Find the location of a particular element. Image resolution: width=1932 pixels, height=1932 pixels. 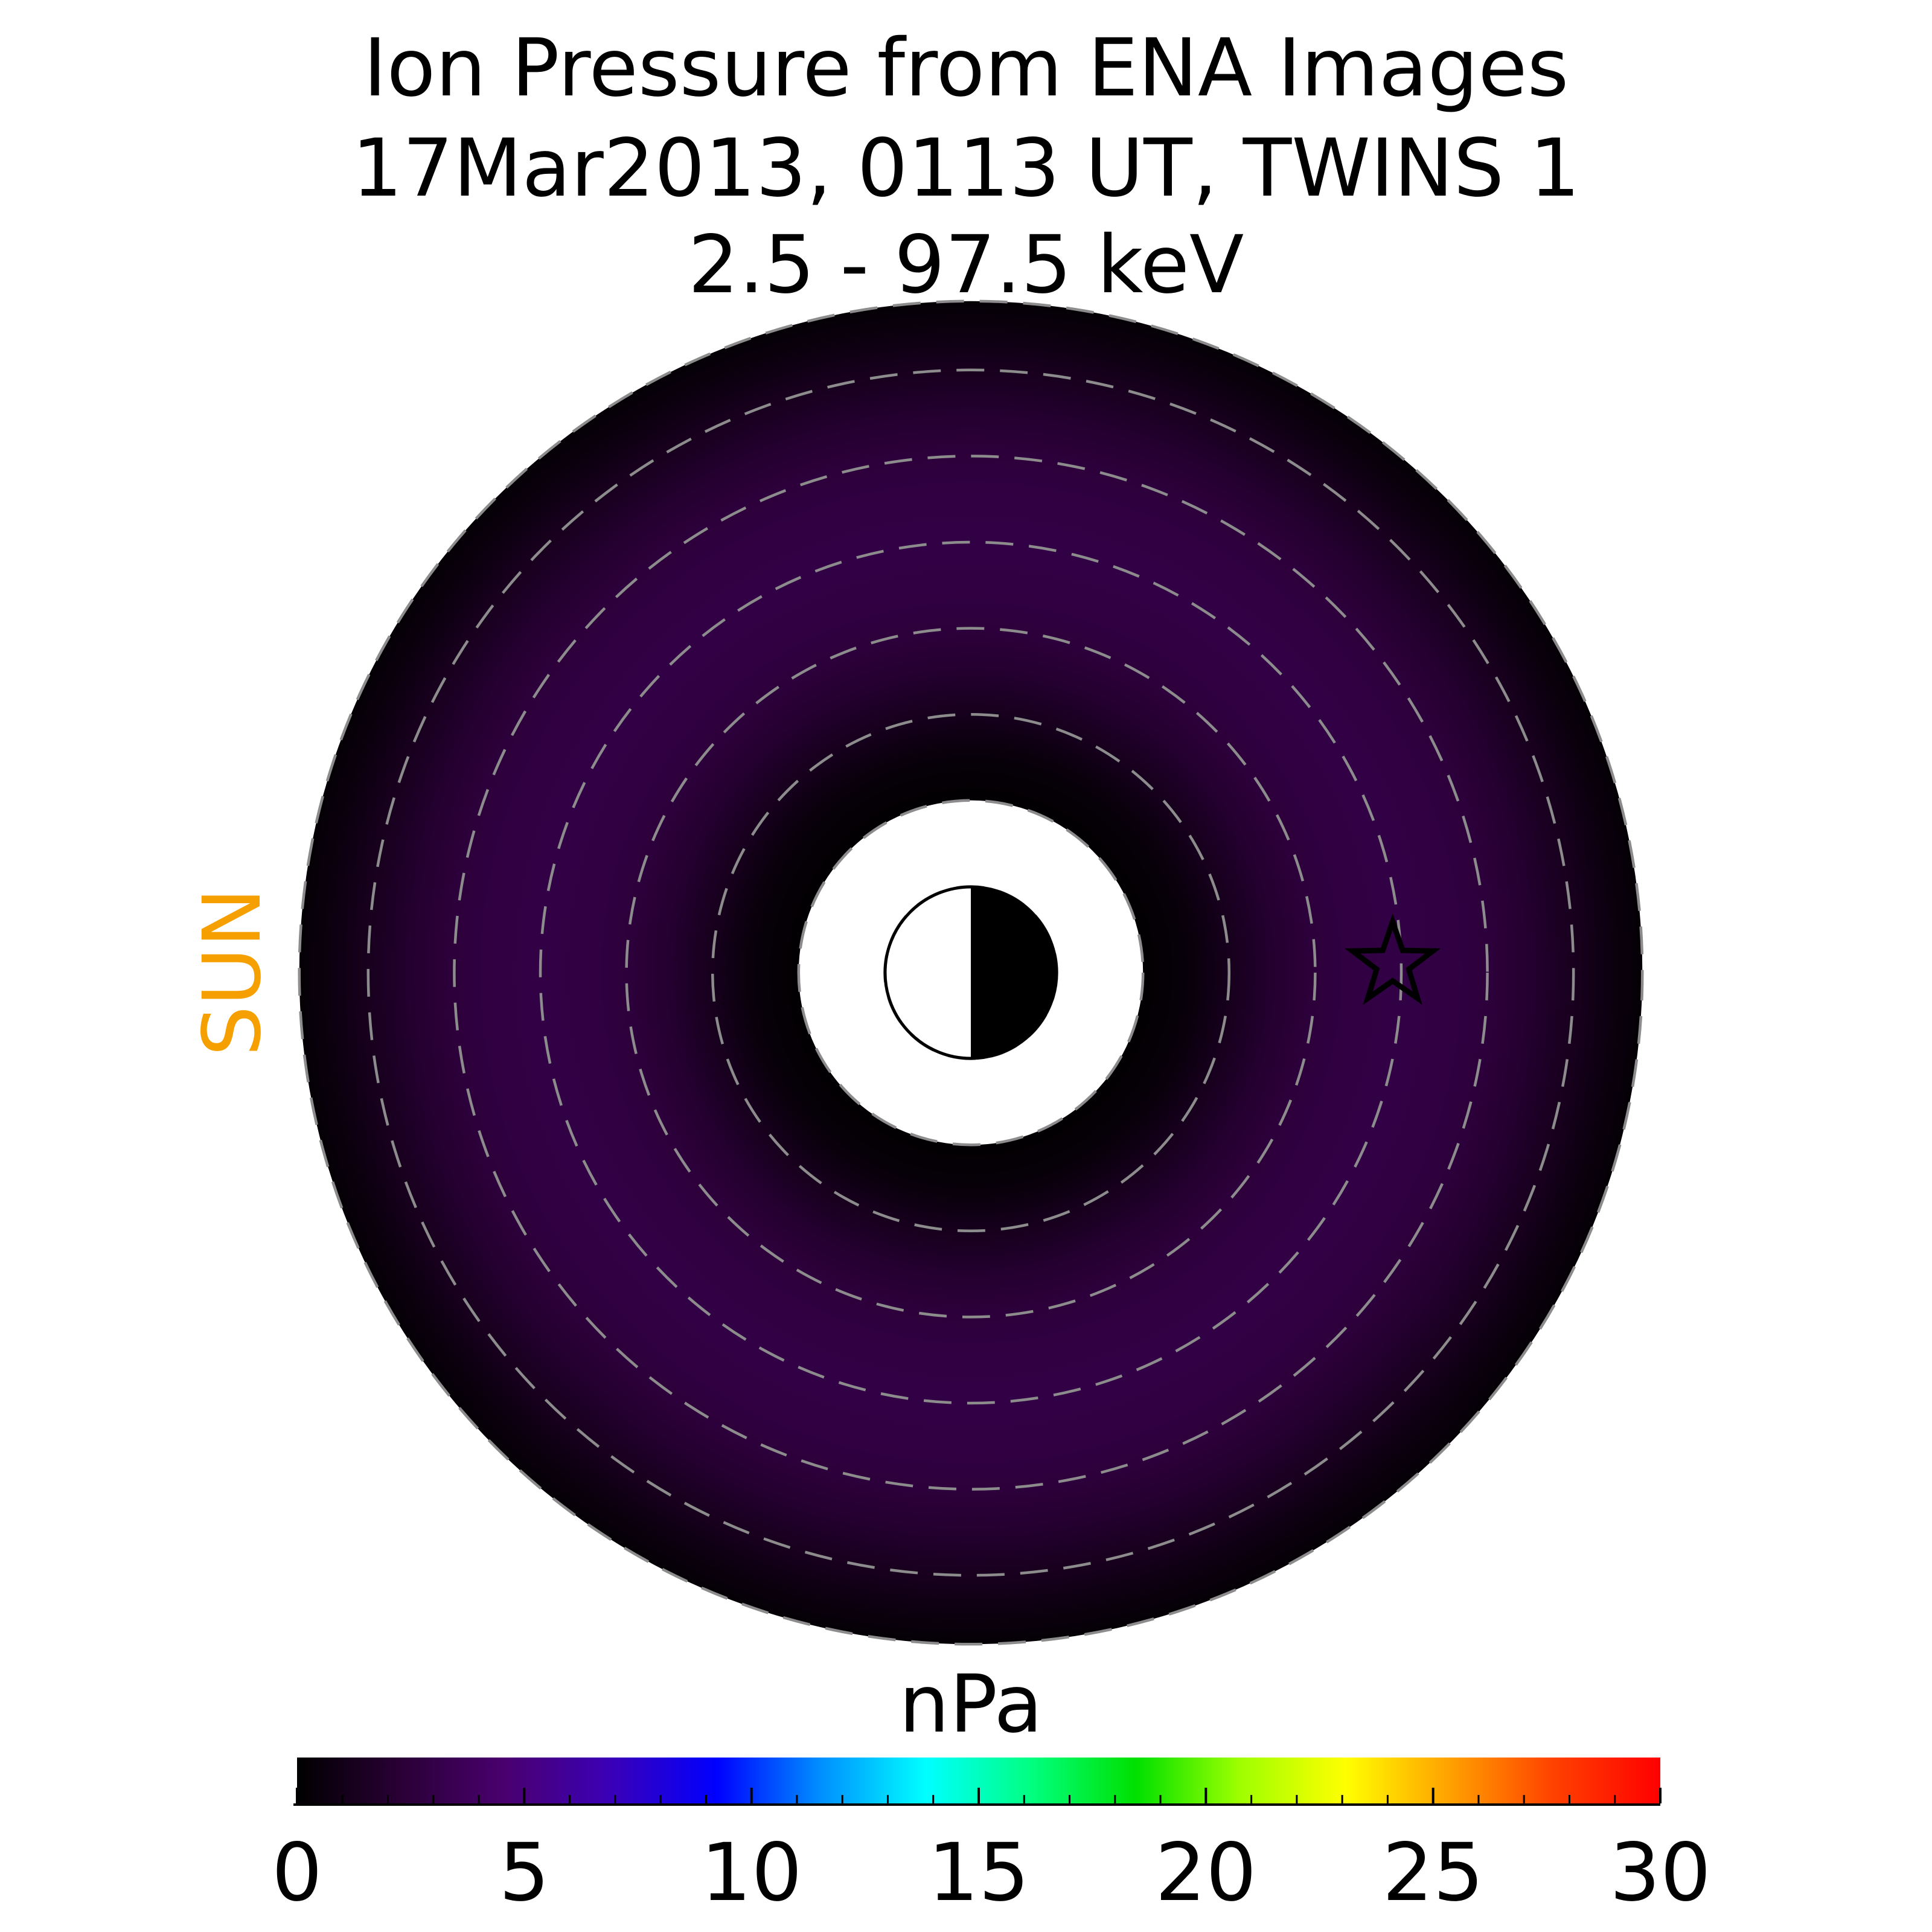

colorbar-tick-label: 15 is located at coordinates (978, 1873).